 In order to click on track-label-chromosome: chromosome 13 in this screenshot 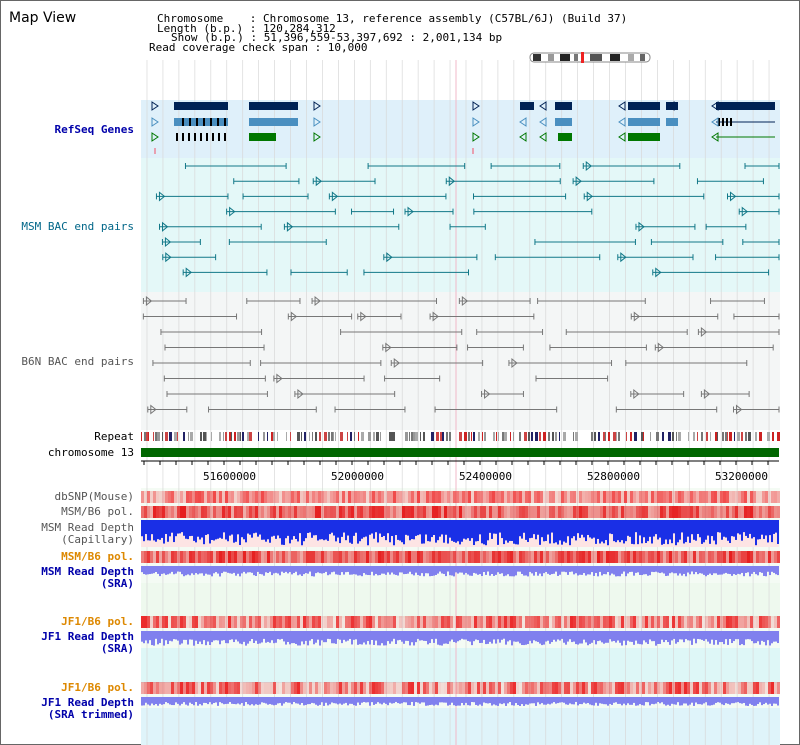, I will do `click(90, 452)`.